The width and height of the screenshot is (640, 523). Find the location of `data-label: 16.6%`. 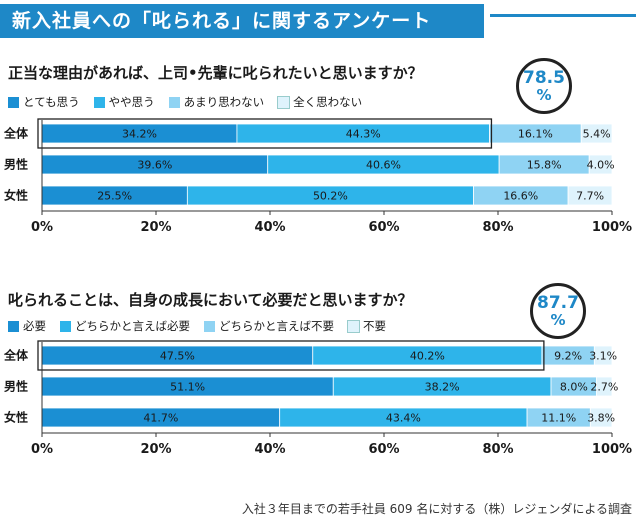

data-label: 16.6% is located at coordinates (520, 196).